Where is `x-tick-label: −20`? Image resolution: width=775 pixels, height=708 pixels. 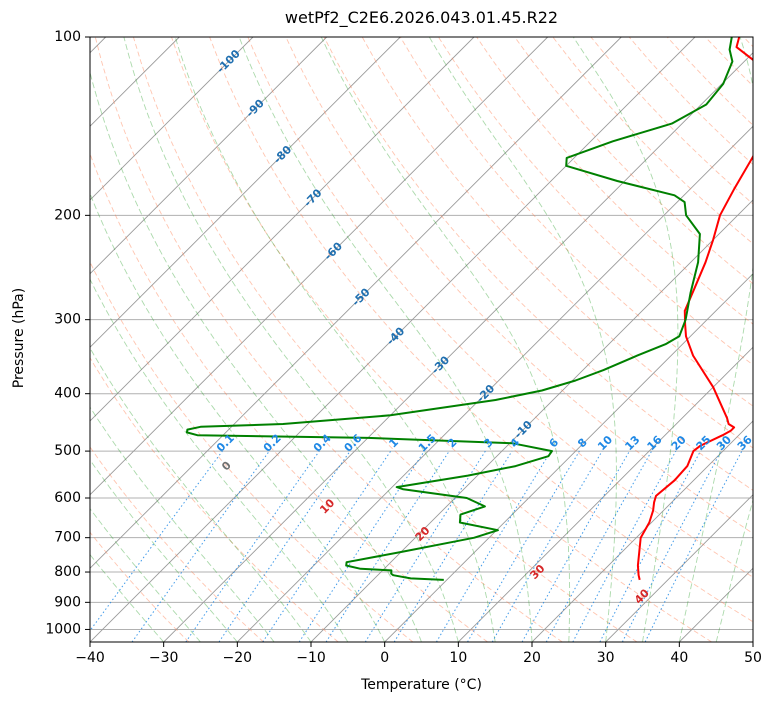 x-tick-label: −20 is located at coordinates (238, 658).